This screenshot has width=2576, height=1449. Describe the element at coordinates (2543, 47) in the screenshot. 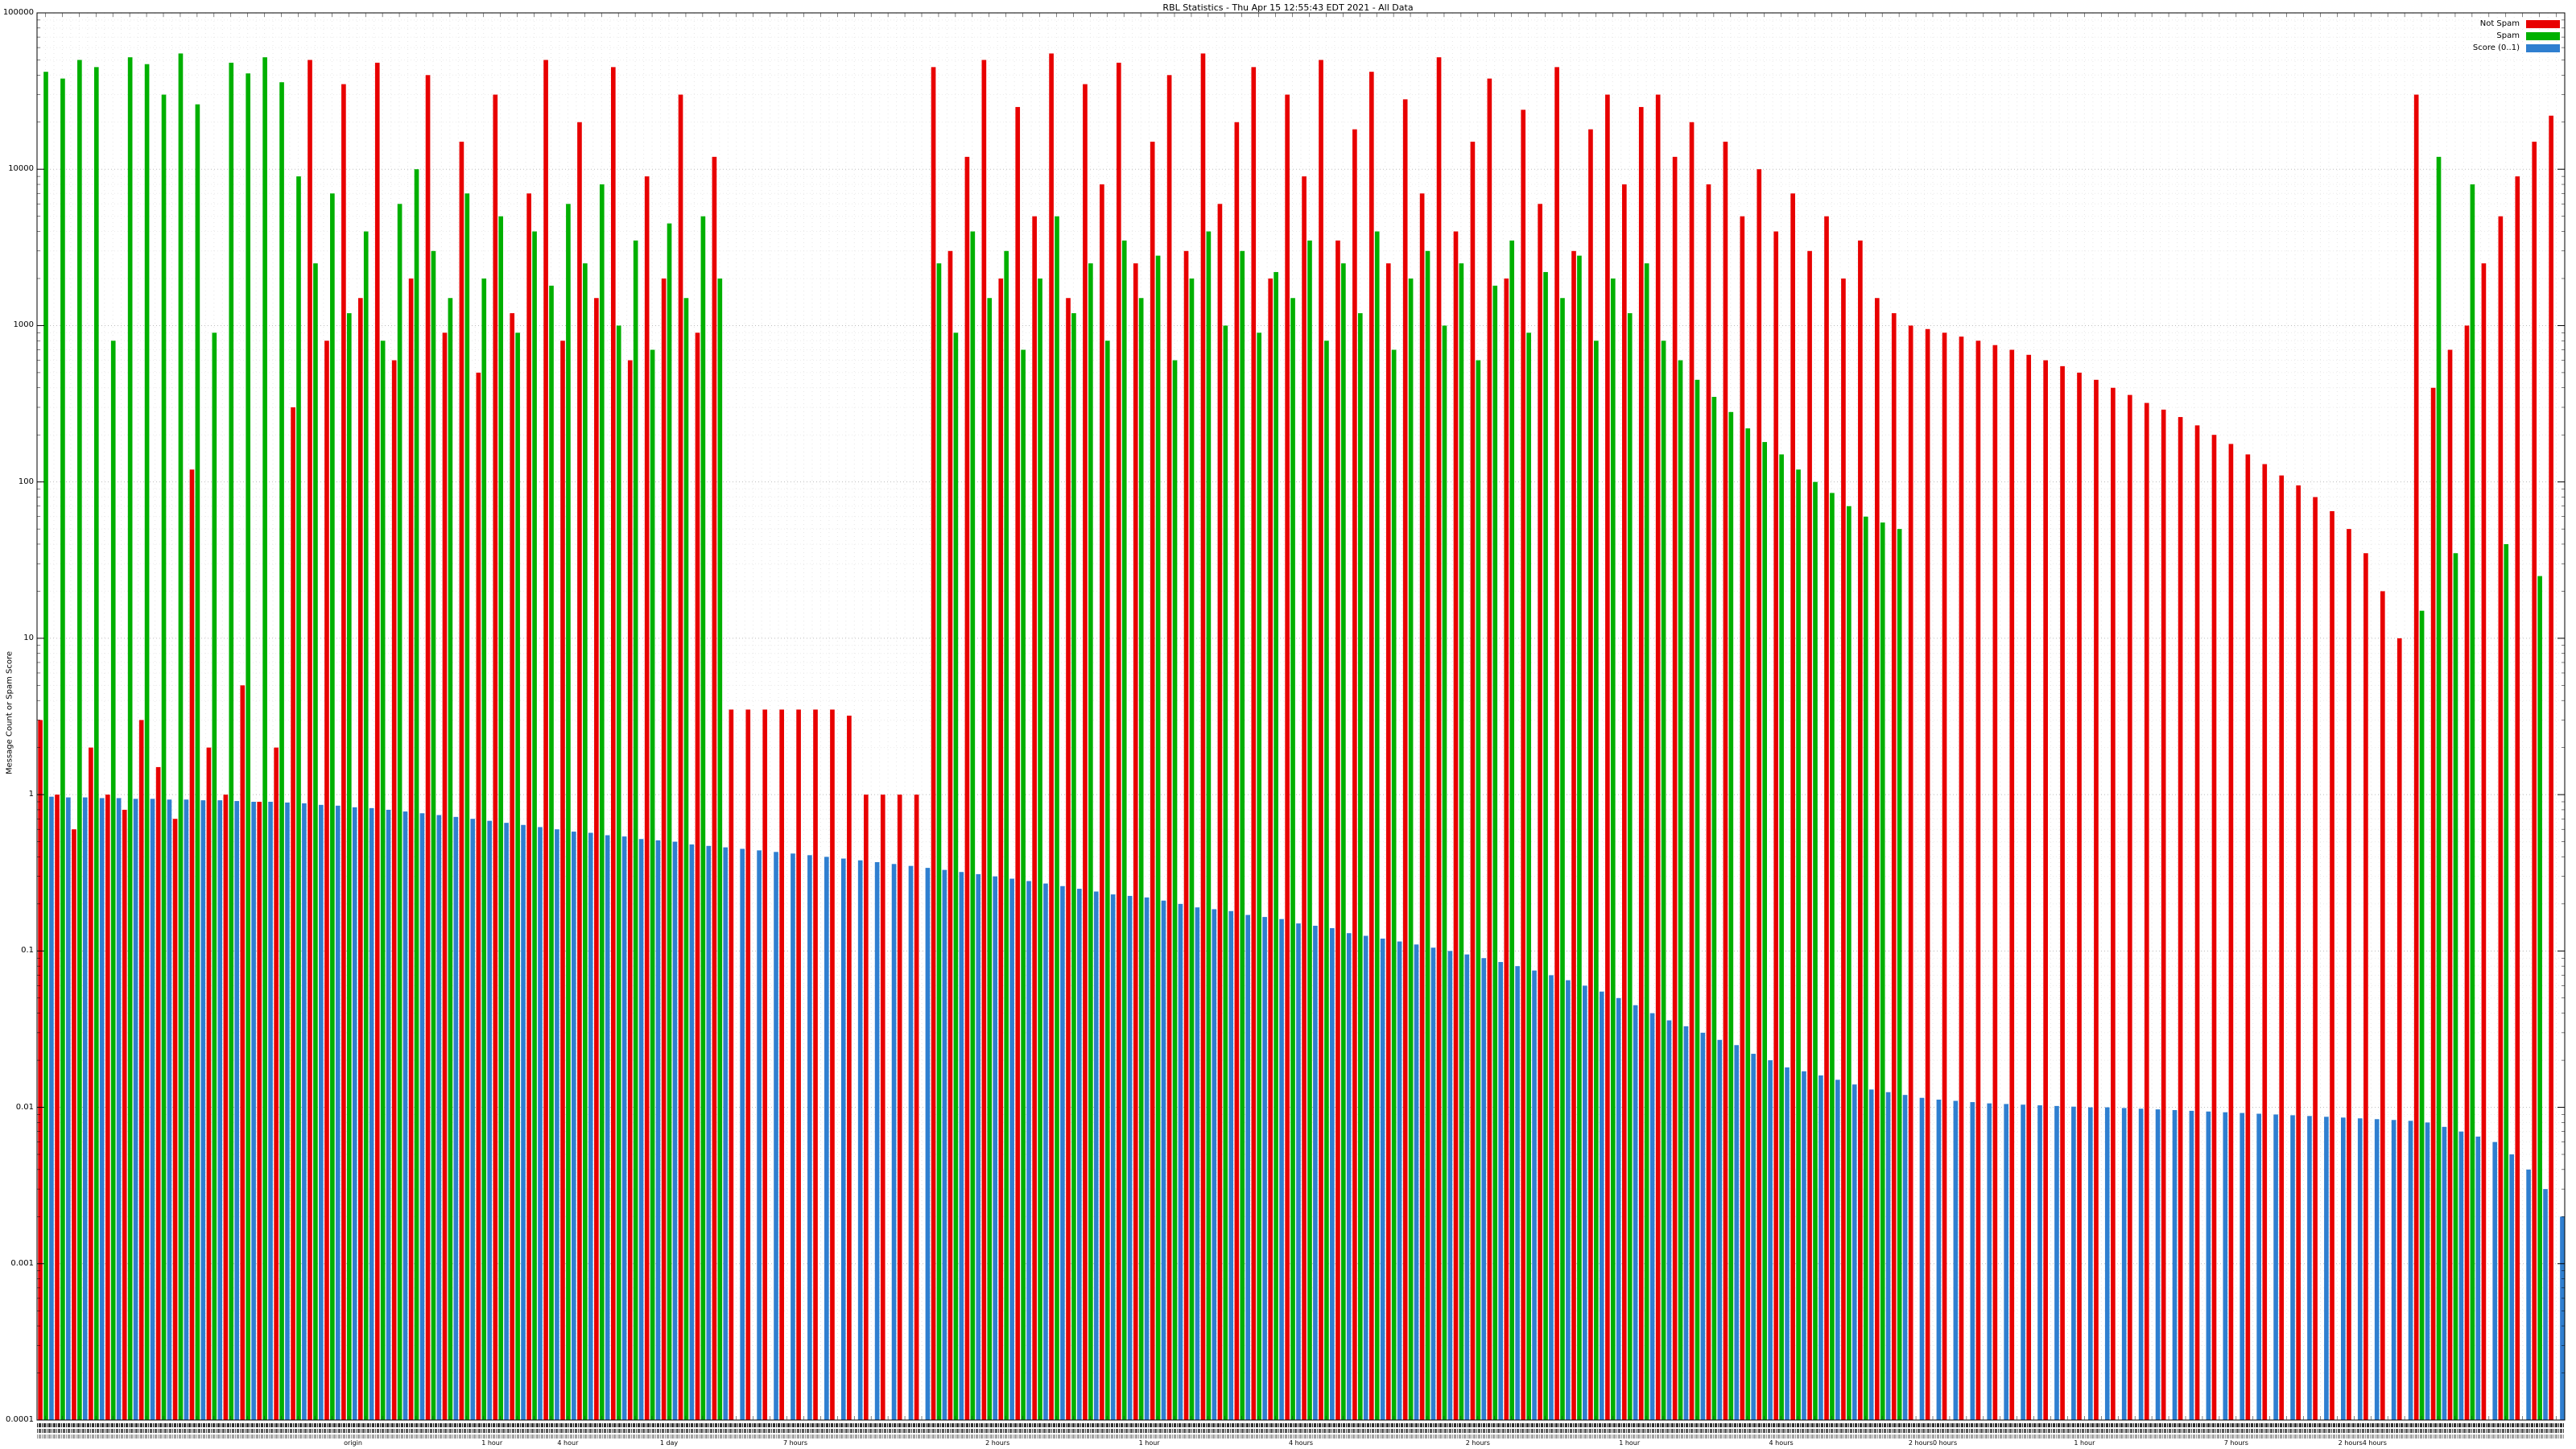

I see `legend-swatch-score-0-1-` at that location.